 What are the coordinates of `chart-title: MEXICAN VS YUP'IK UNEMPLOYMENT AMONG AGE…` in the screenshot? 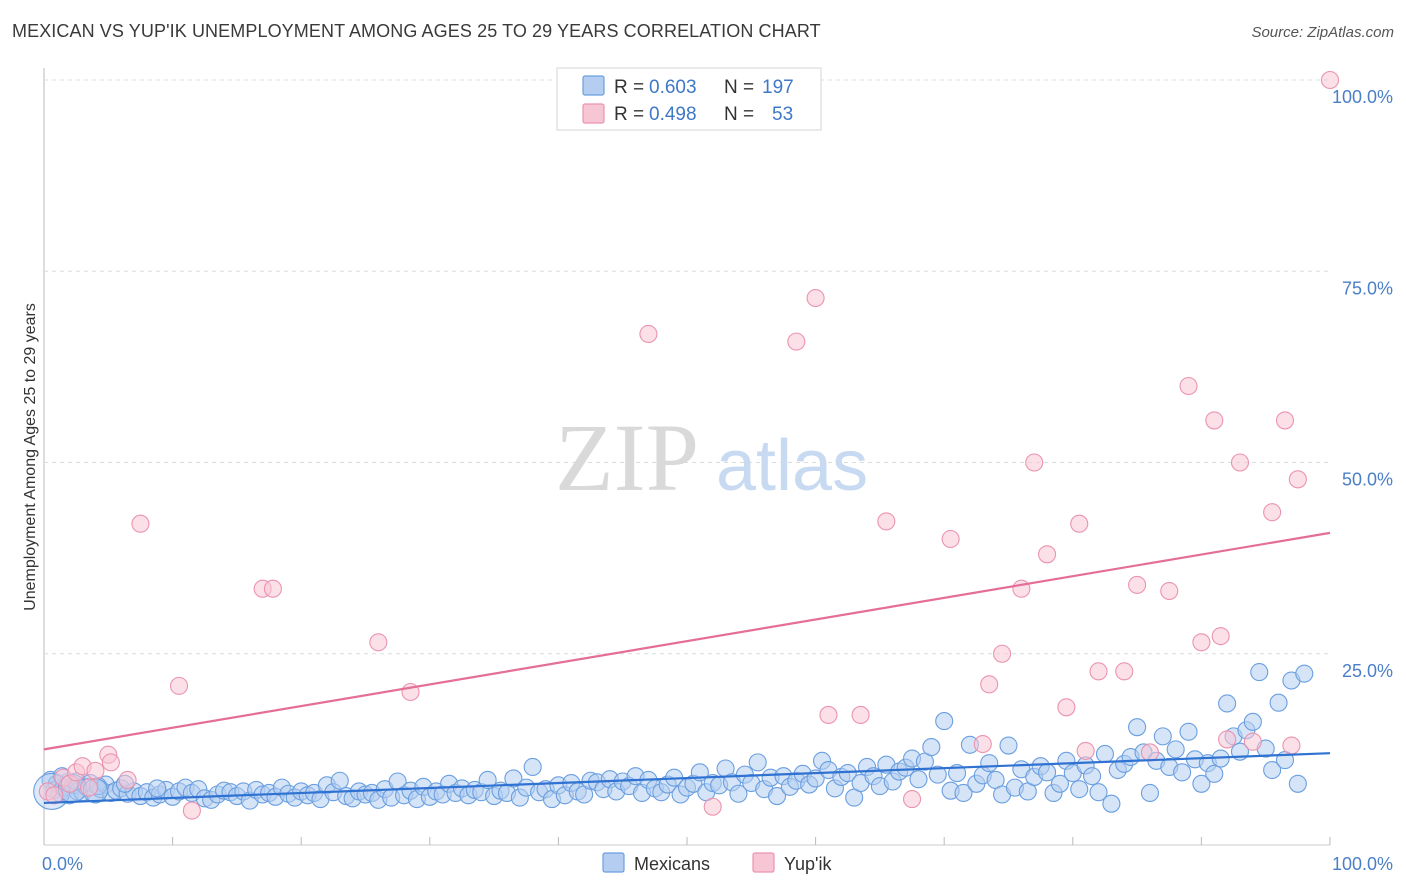 It's located at (416, 31).